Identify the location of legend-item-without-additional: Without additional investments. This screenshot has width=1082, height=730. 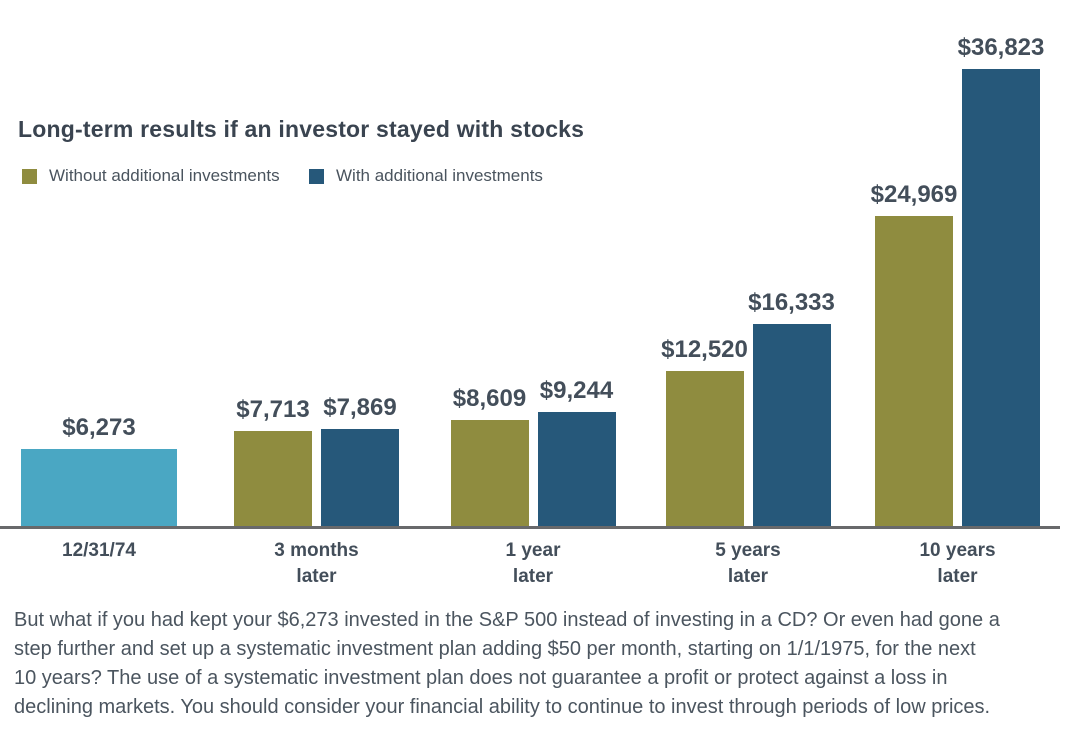
(151, 176).